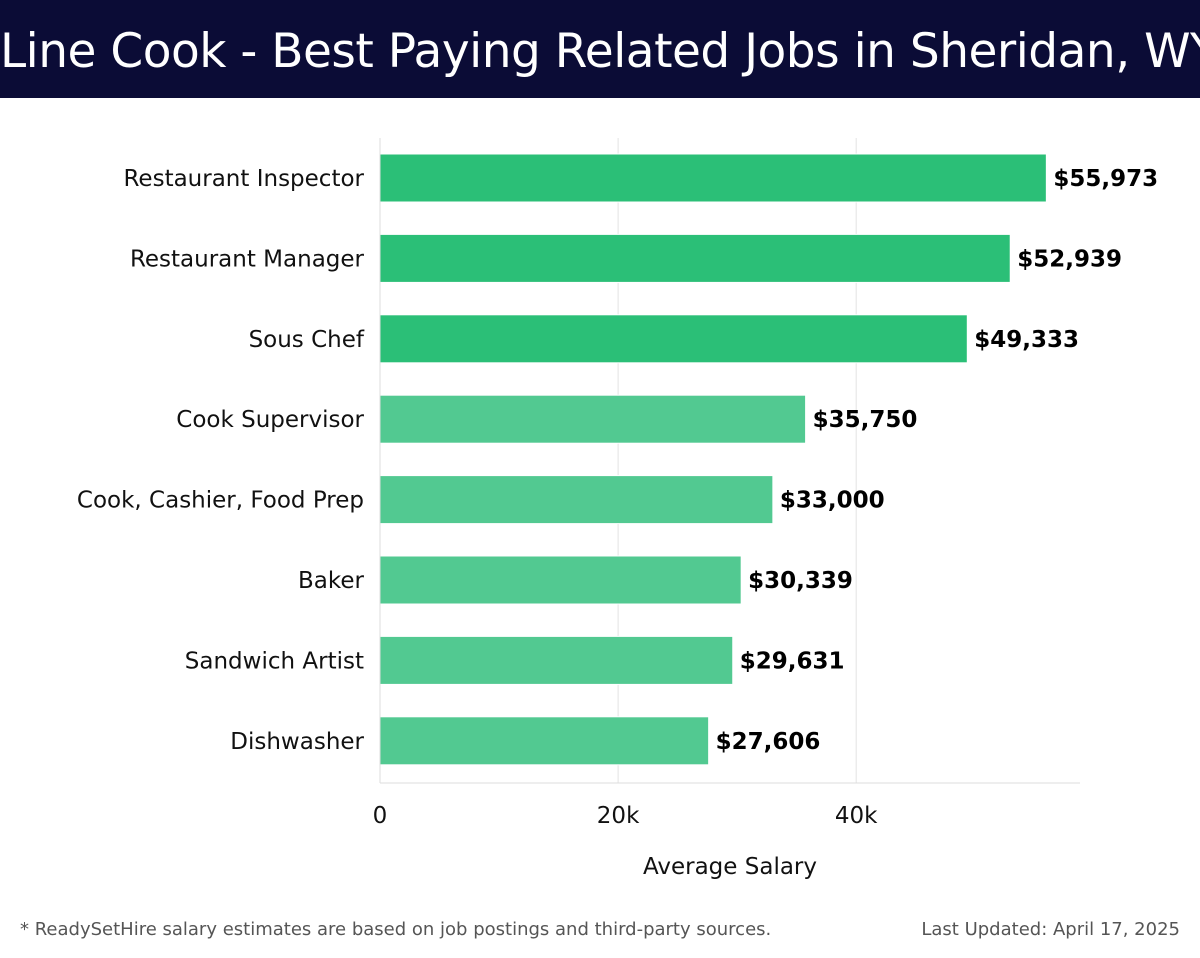  I want to click on value-label-cook-supervisor: $35,750, so click(865, 420).